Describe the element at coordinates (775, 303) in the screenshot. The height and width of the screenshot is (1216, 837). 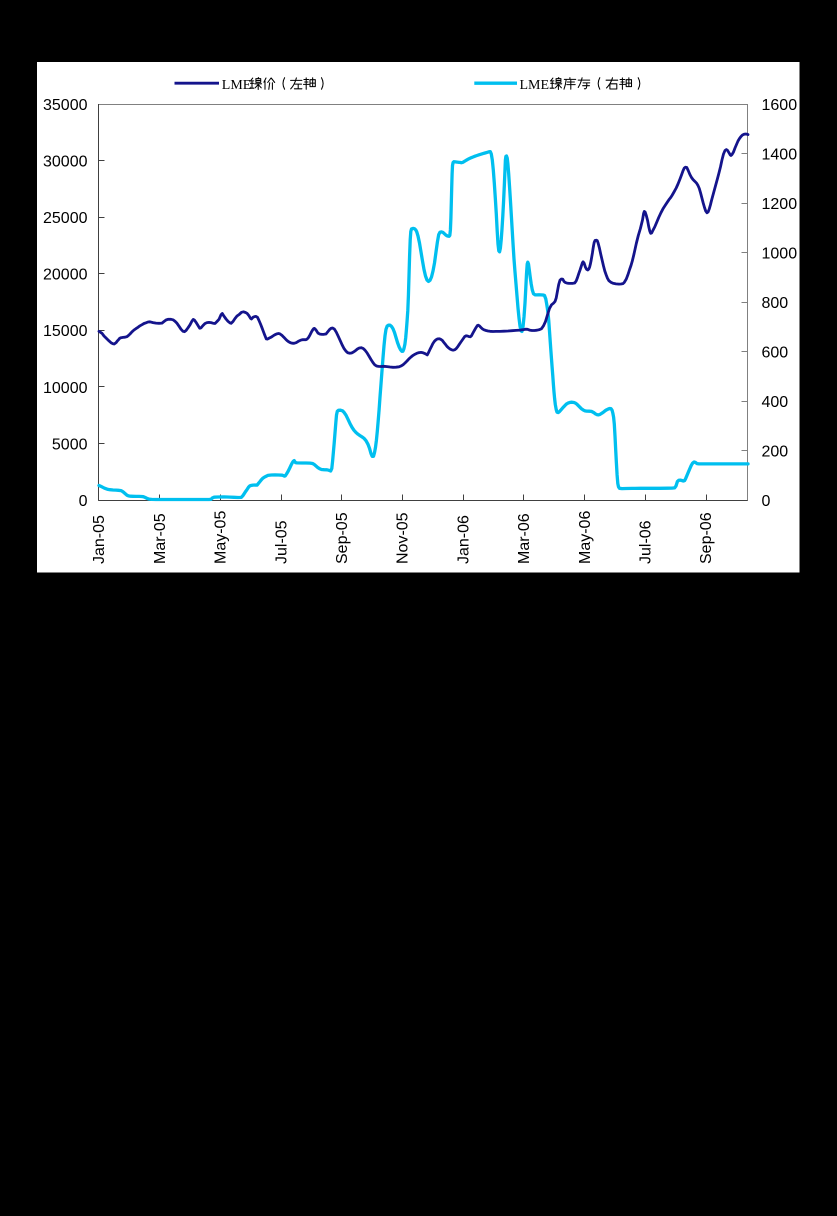
I see `svg-text: 800` at that location.